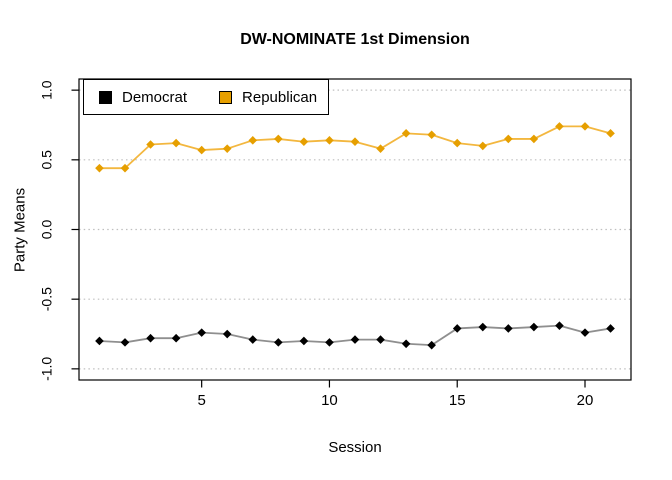 This screenshot has height=480, width=672. What do you see at coordinates (585, 400) in the screenshot?
I see `x-tick-label: 20` at bounding box center [585, 400].